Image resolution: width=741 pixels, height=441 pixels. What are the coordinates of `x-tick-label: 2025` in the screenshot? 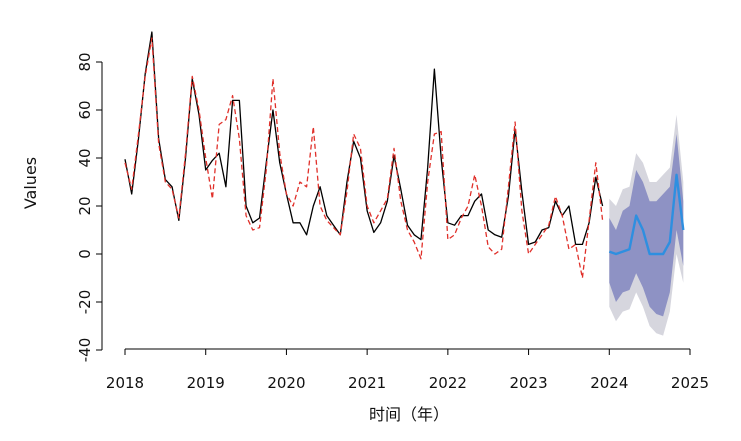 It's located at (690, 383).